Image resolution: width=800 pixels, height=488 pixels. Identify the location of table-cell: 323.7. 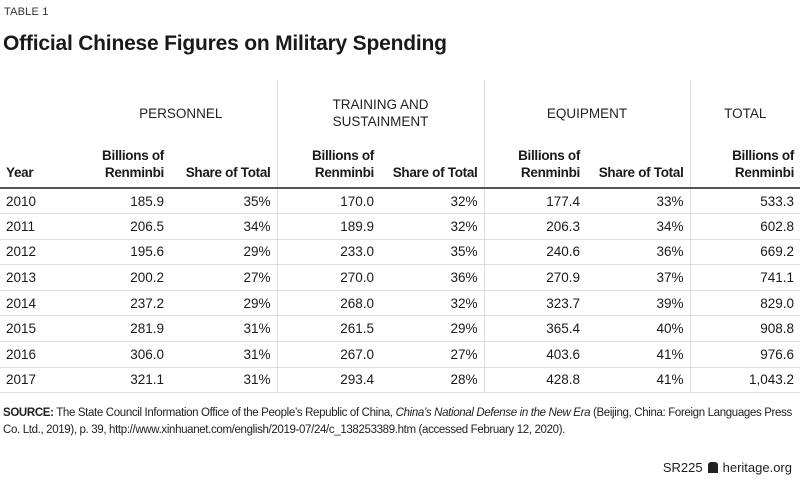
(535, 303).